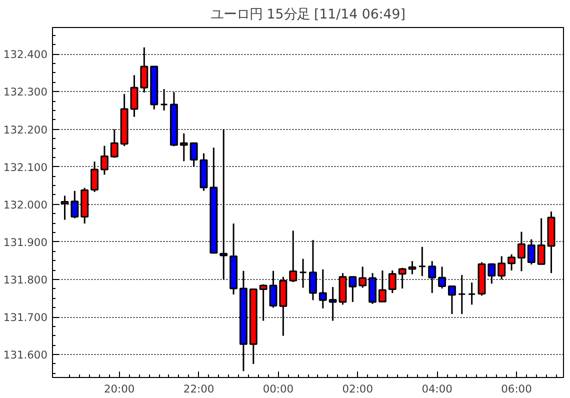 The image size is (570, 398). Describe the element at coordinates (25, 242) in the screenshot. I see `y-tick-label: 131.900` at that location.